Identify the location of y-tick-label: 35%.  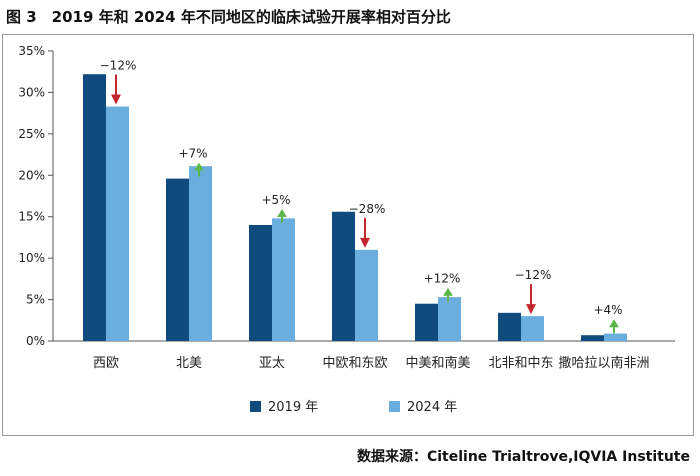
(31, 51).